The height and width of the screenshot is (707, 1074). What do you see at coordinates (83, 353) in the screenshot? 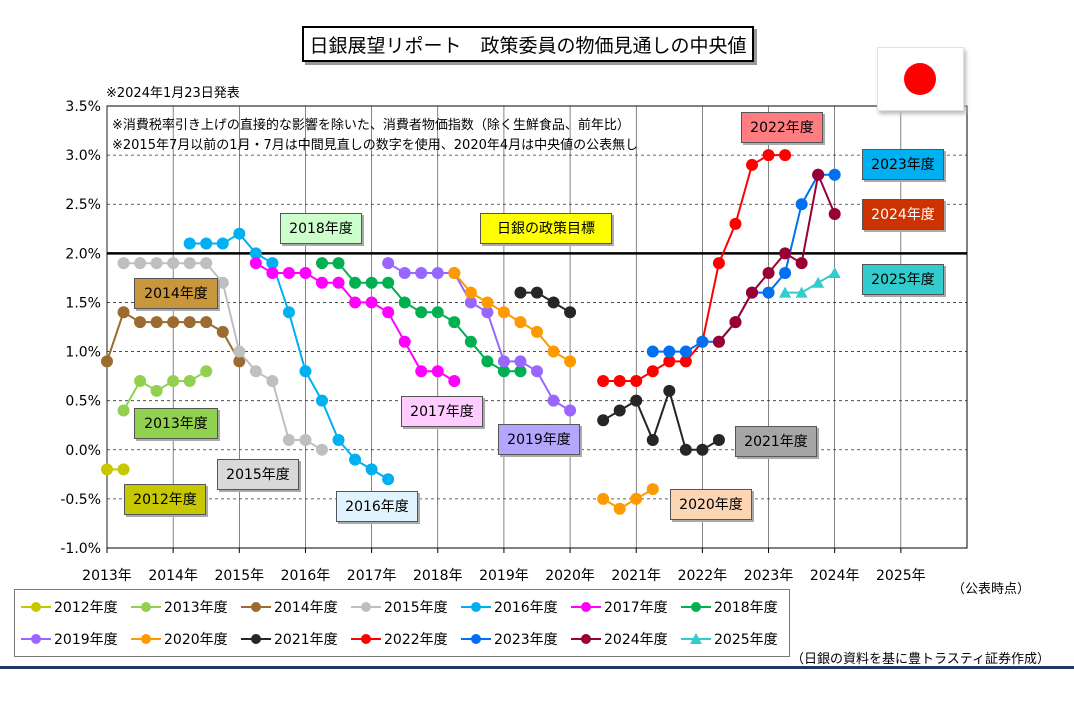
I see `y-tick-label: 1.0%` at bounding box center [83, 353].